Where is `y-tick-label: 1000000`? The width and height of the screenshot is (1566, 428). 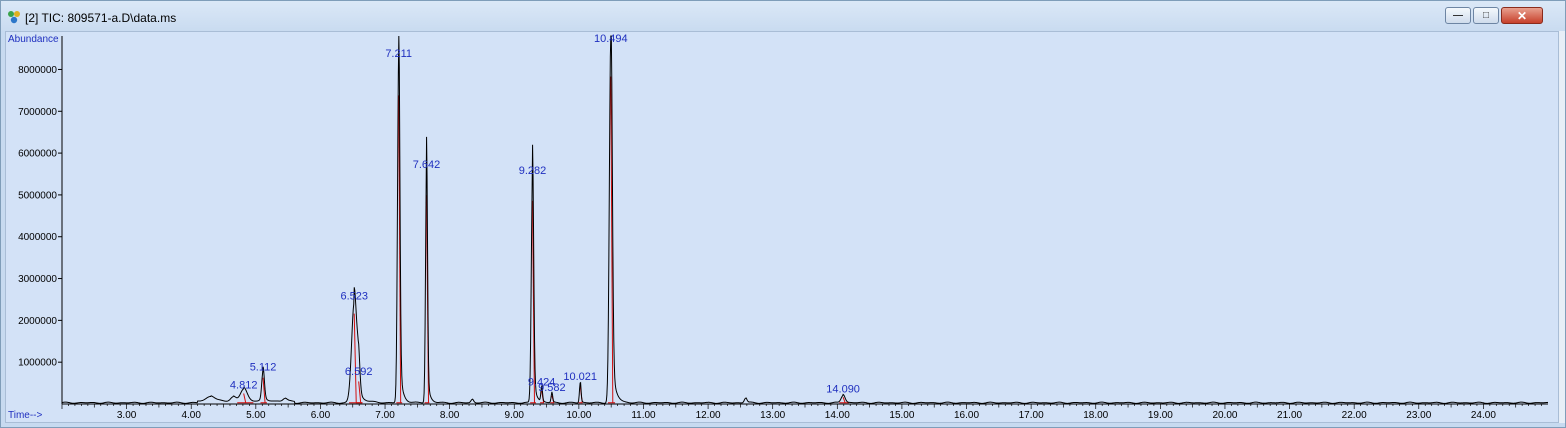 y-tick-label: 1000000 is located at coordinates (37, 363).